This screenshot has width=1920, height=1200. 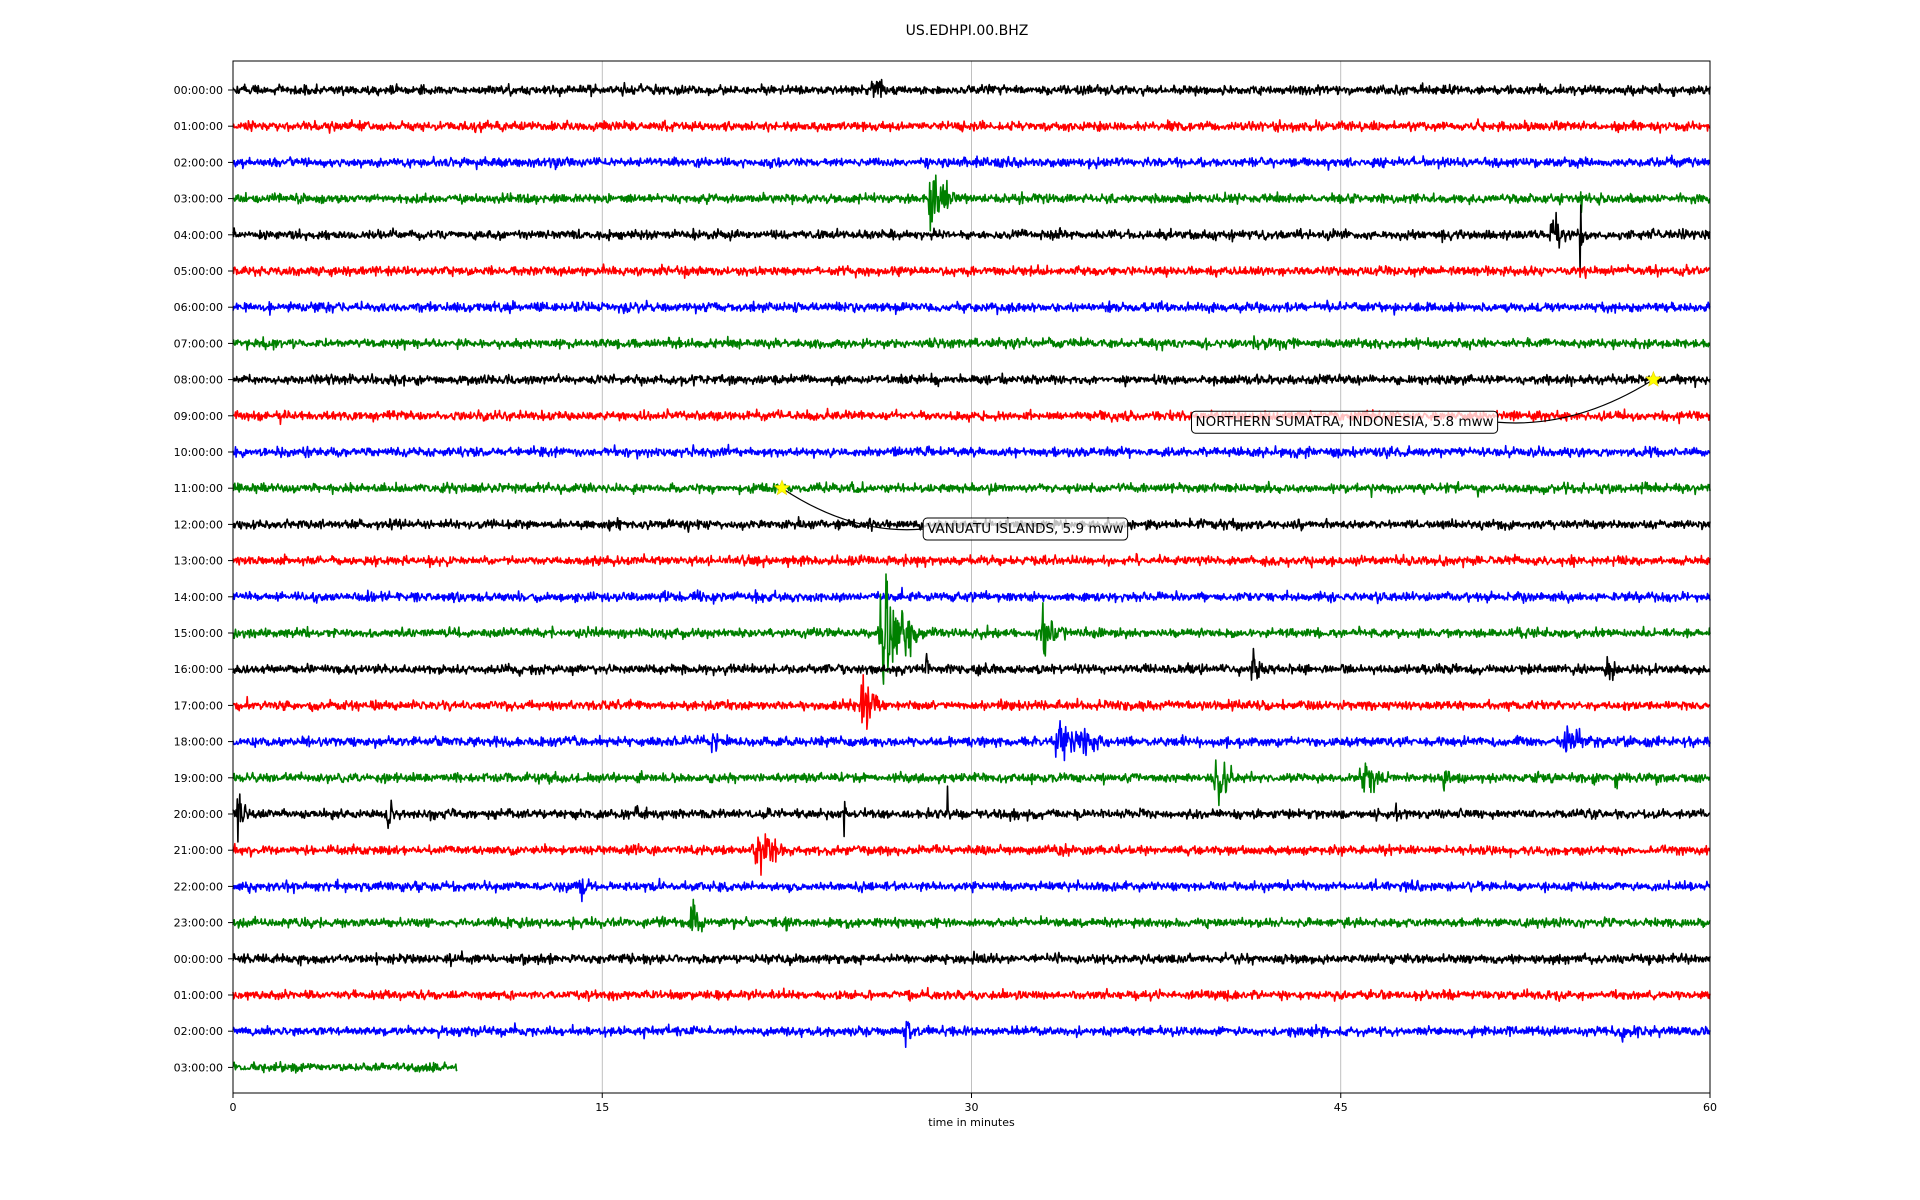 I want to click on row-time-label: 09:00:00, so click(x=198, y=416).